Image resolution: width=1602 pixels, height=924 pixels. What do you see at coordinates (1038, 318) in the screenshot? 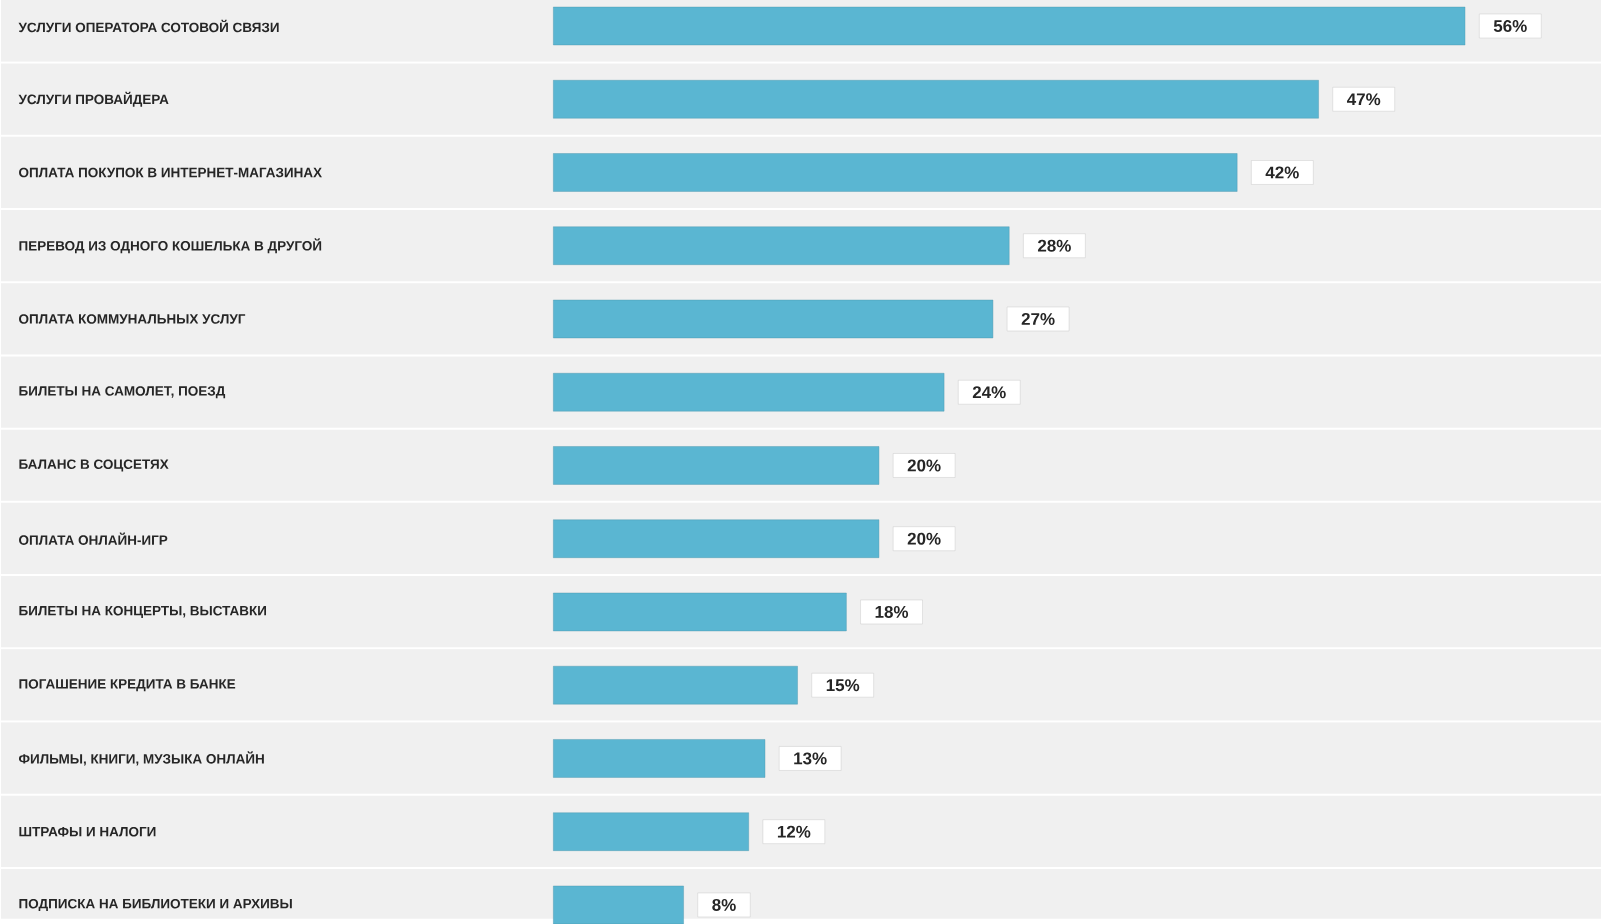
I see `data-label: 27%` at bounding box center [1038, 318].